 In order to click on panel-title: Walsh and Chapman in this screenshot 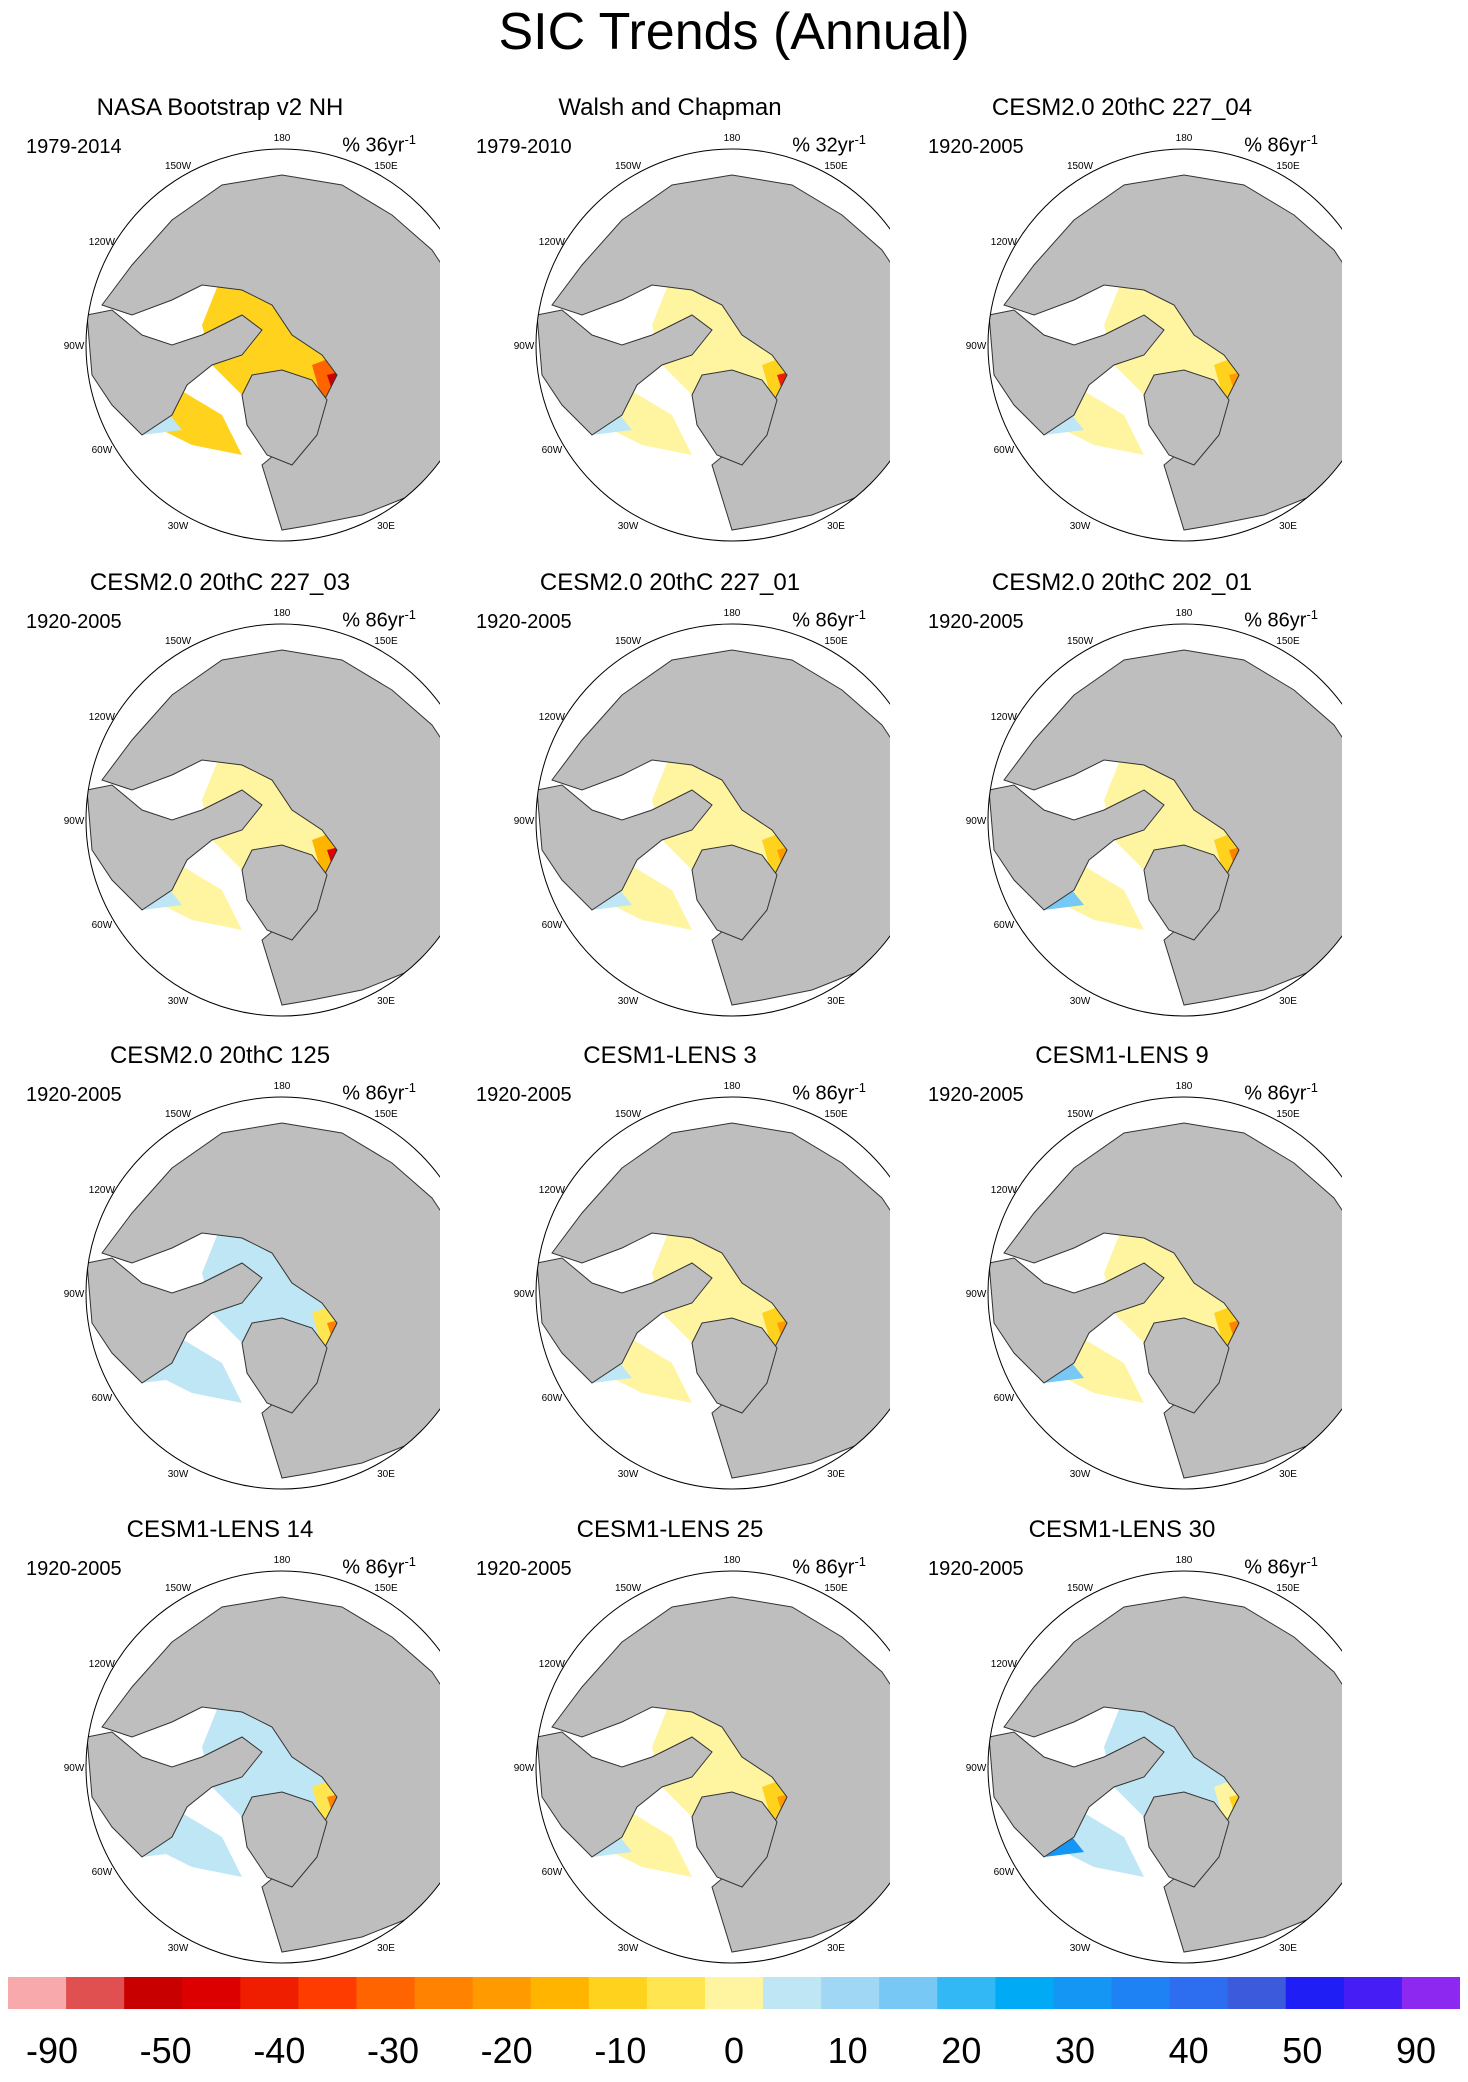, I will do `click(670, 107)`.